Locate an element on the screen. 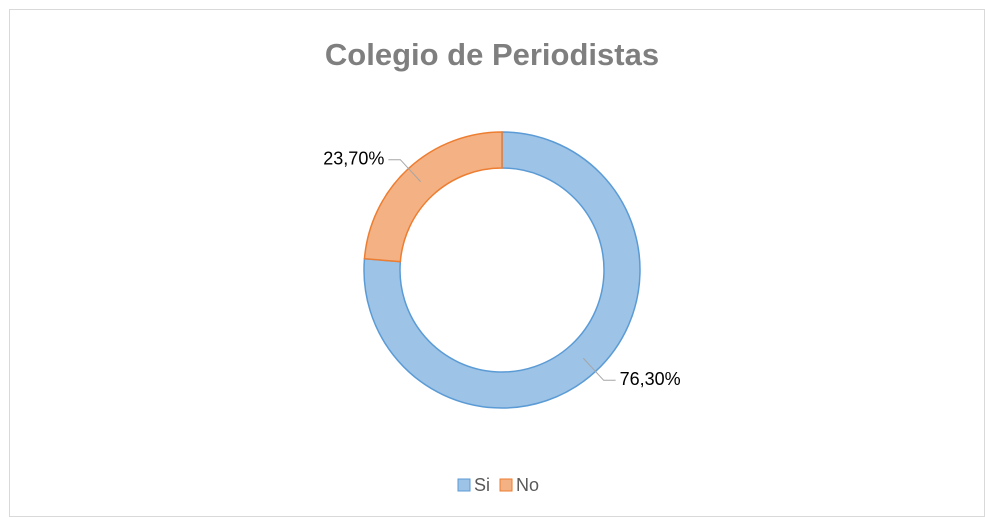 The width and height of the screenshot is (985, 517). chart-title: Colegio de Periodistas is located at coordinates (492, 54).